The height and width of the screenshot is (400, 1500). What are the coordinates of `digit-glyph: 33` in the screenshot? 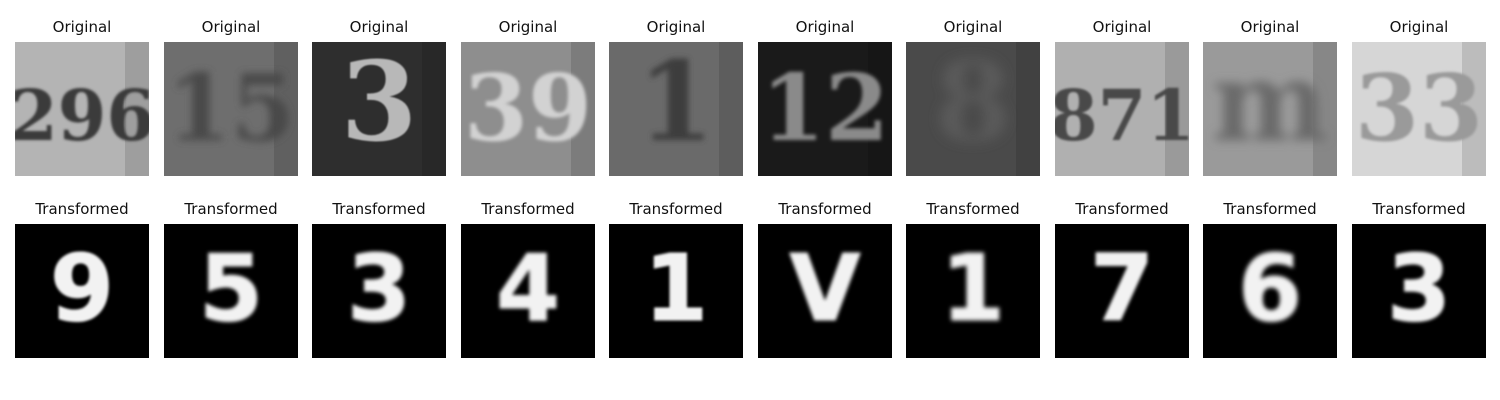 It's located at (1419, 108).